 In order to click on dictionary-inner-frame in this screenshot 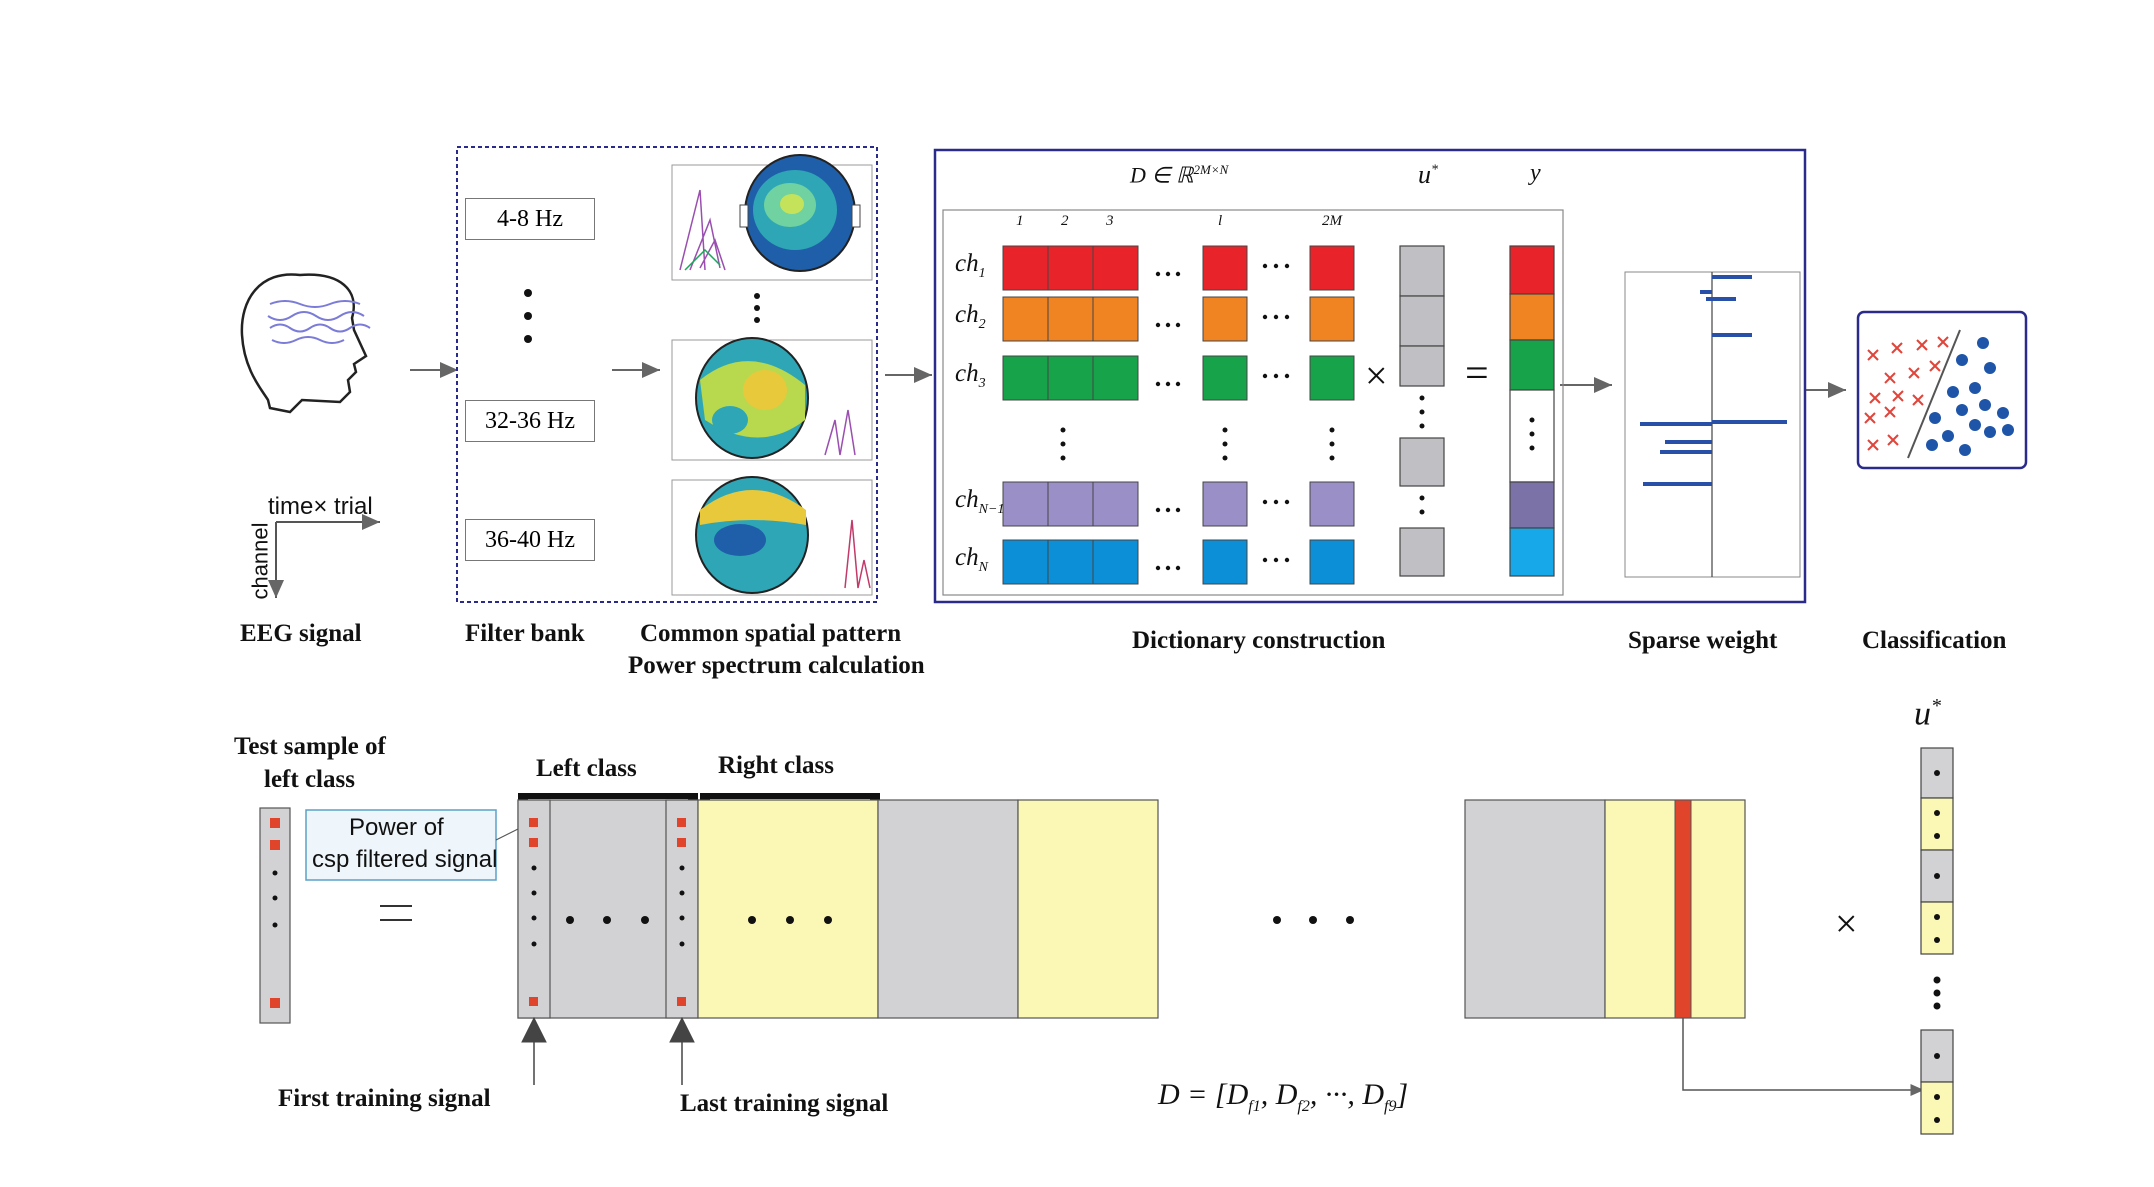, I will do `click(1253, 402)`.